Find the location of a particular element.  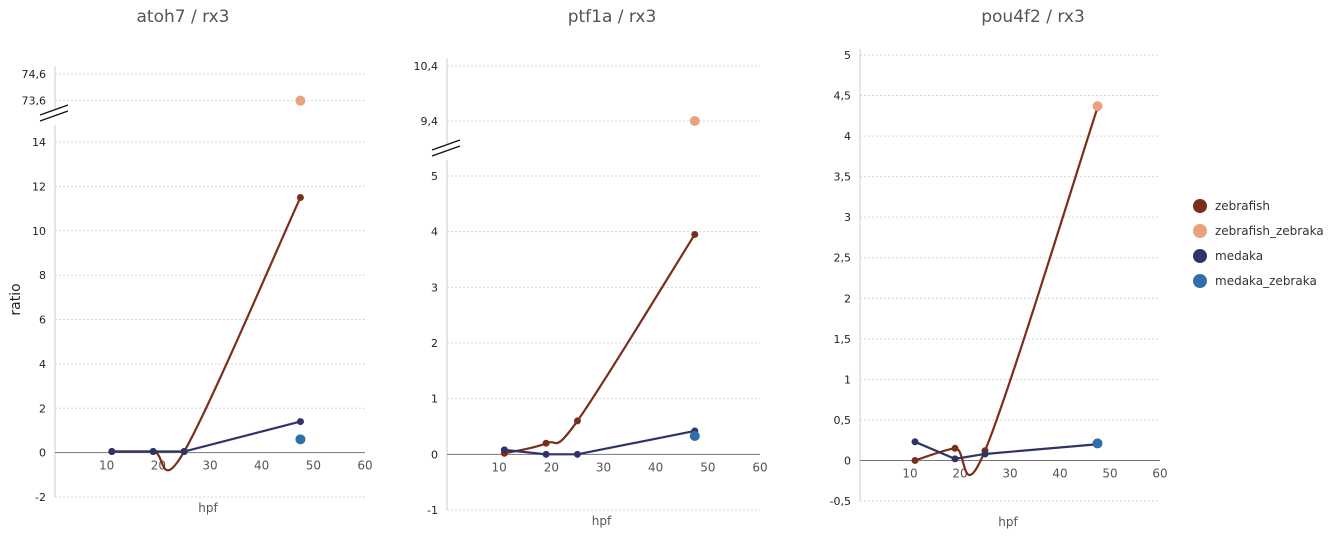

chart-title: atoh7 / rx3 is located at coordinates (182, 17).